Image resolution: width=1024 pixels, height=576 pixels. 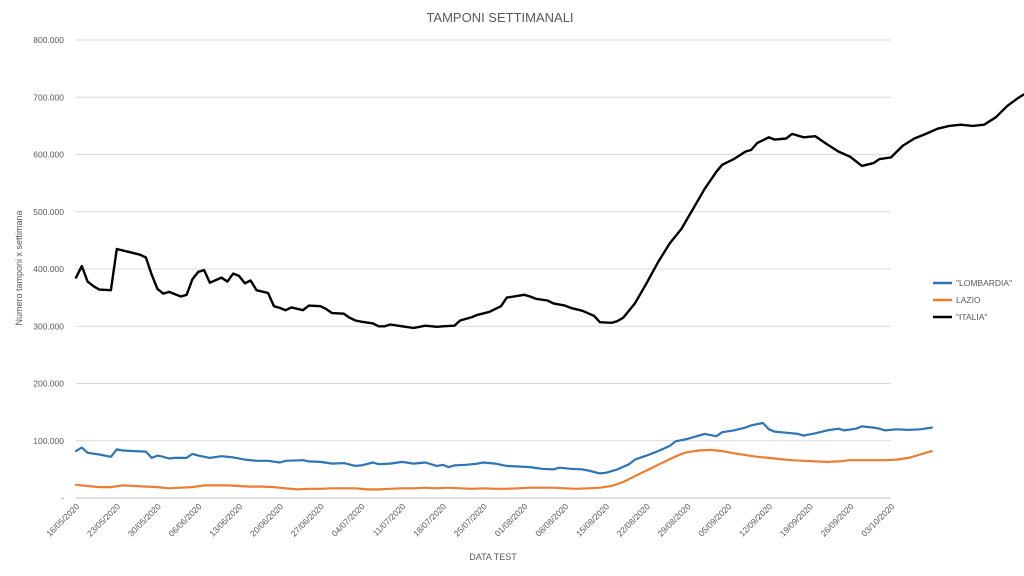 What do you see at coordinates (48, 155) in the screenshot?
I see `y-tick-label: 600.000` at bounding box center [48, 155].